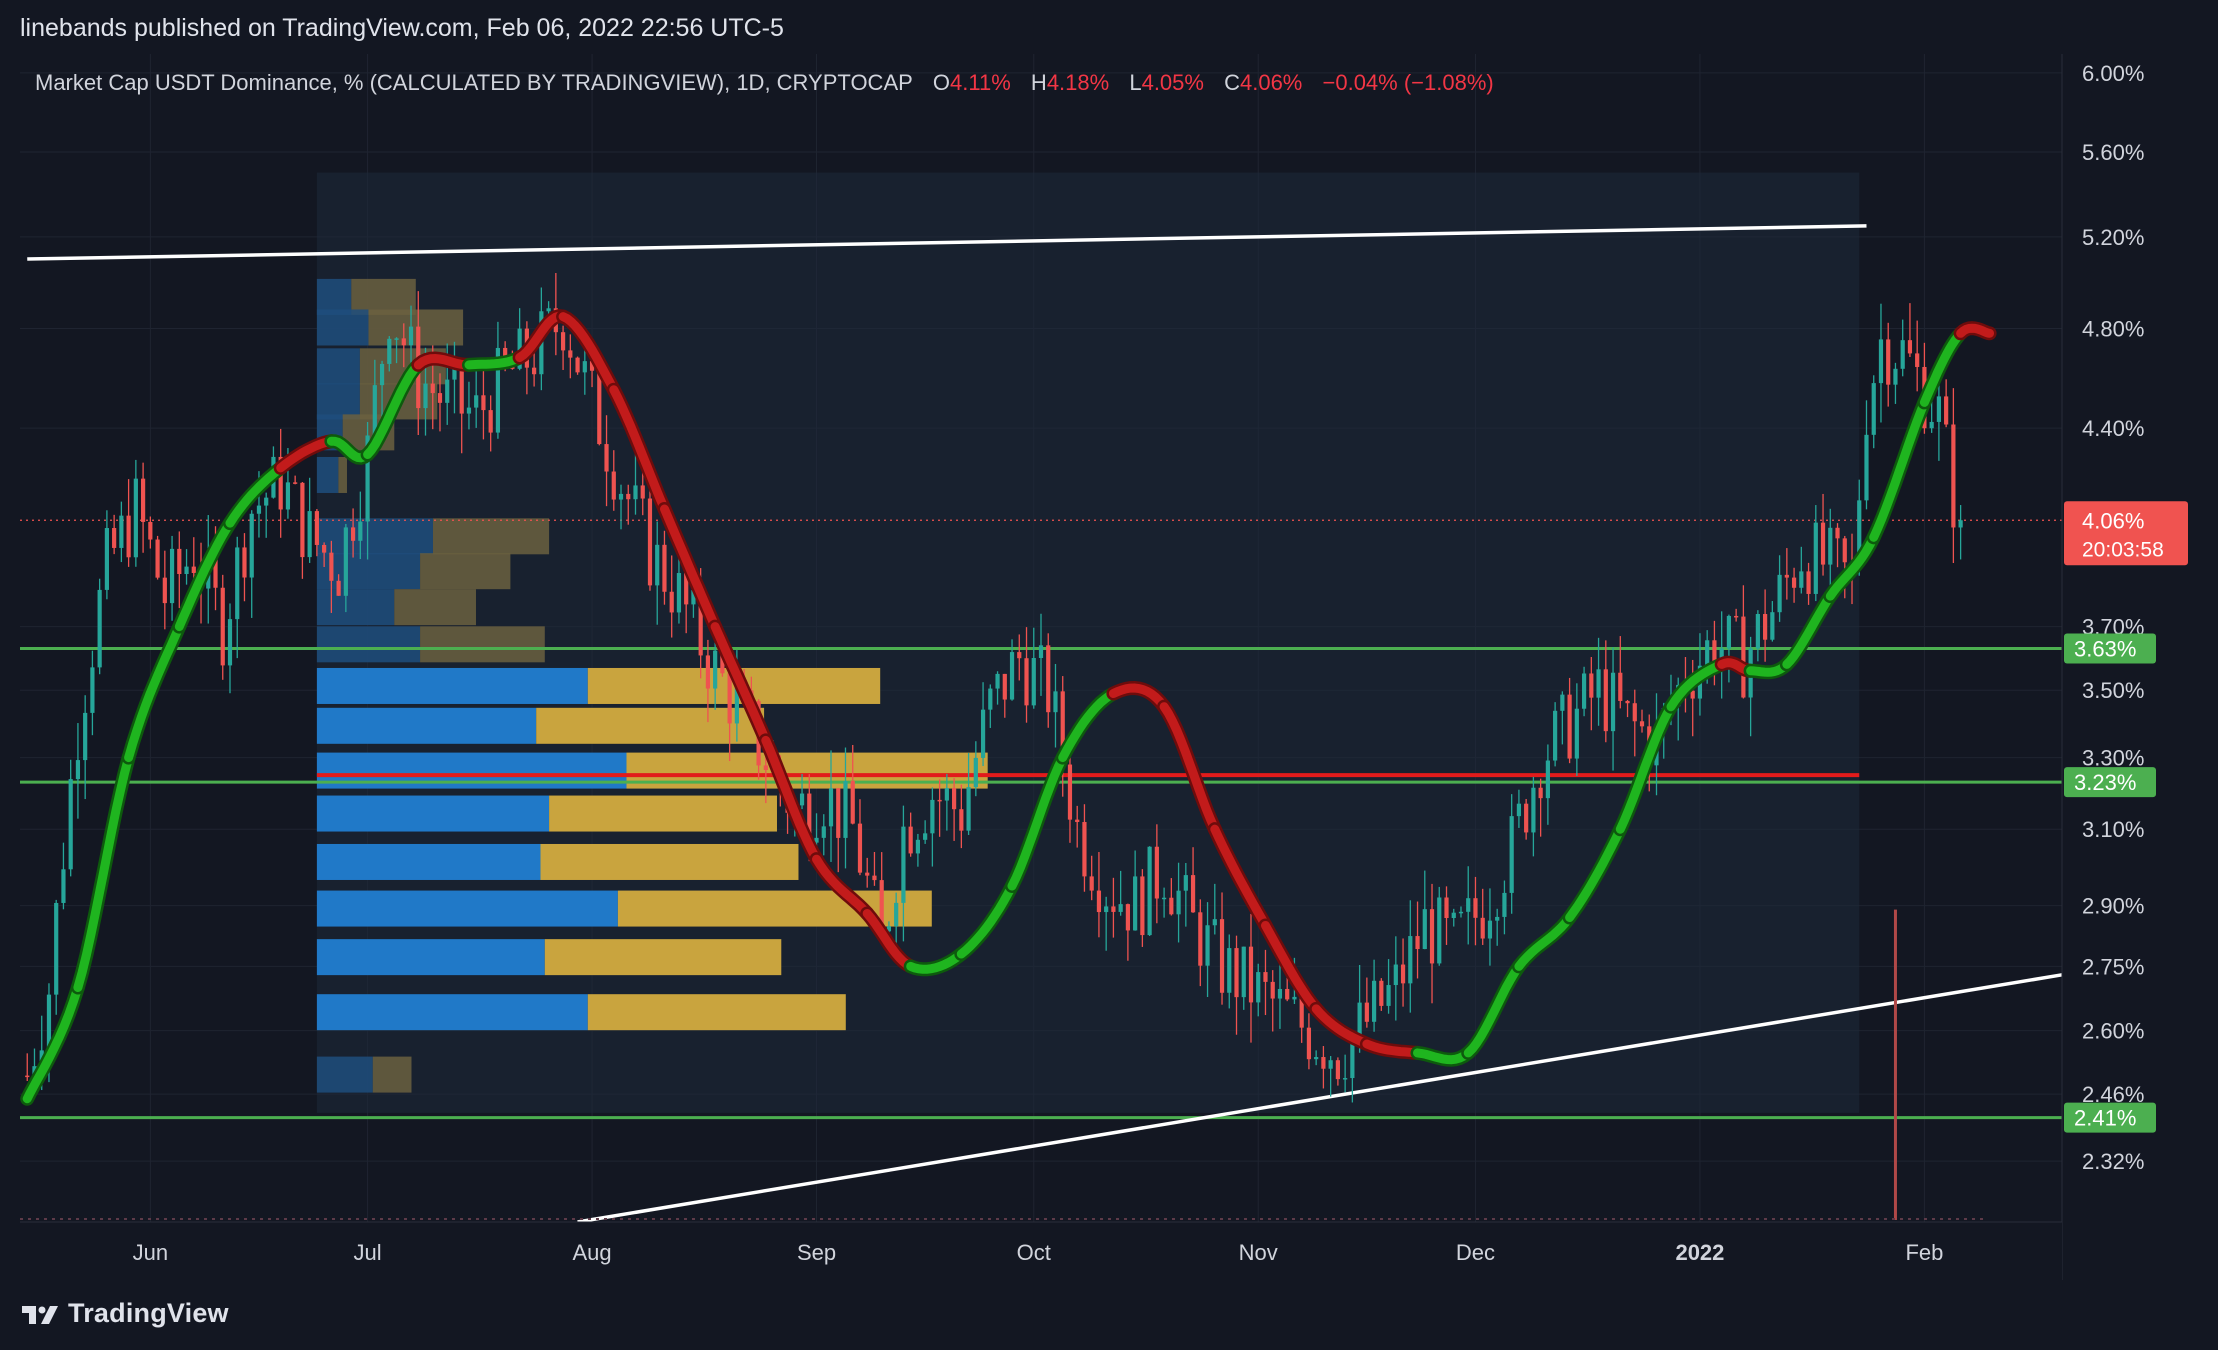 The image size is (2218, 1350). What do you see at coordinates (1258, 1252) in the screenshot?
I see `x-tick-label: Nov` at bounding box center [1258, 1252].